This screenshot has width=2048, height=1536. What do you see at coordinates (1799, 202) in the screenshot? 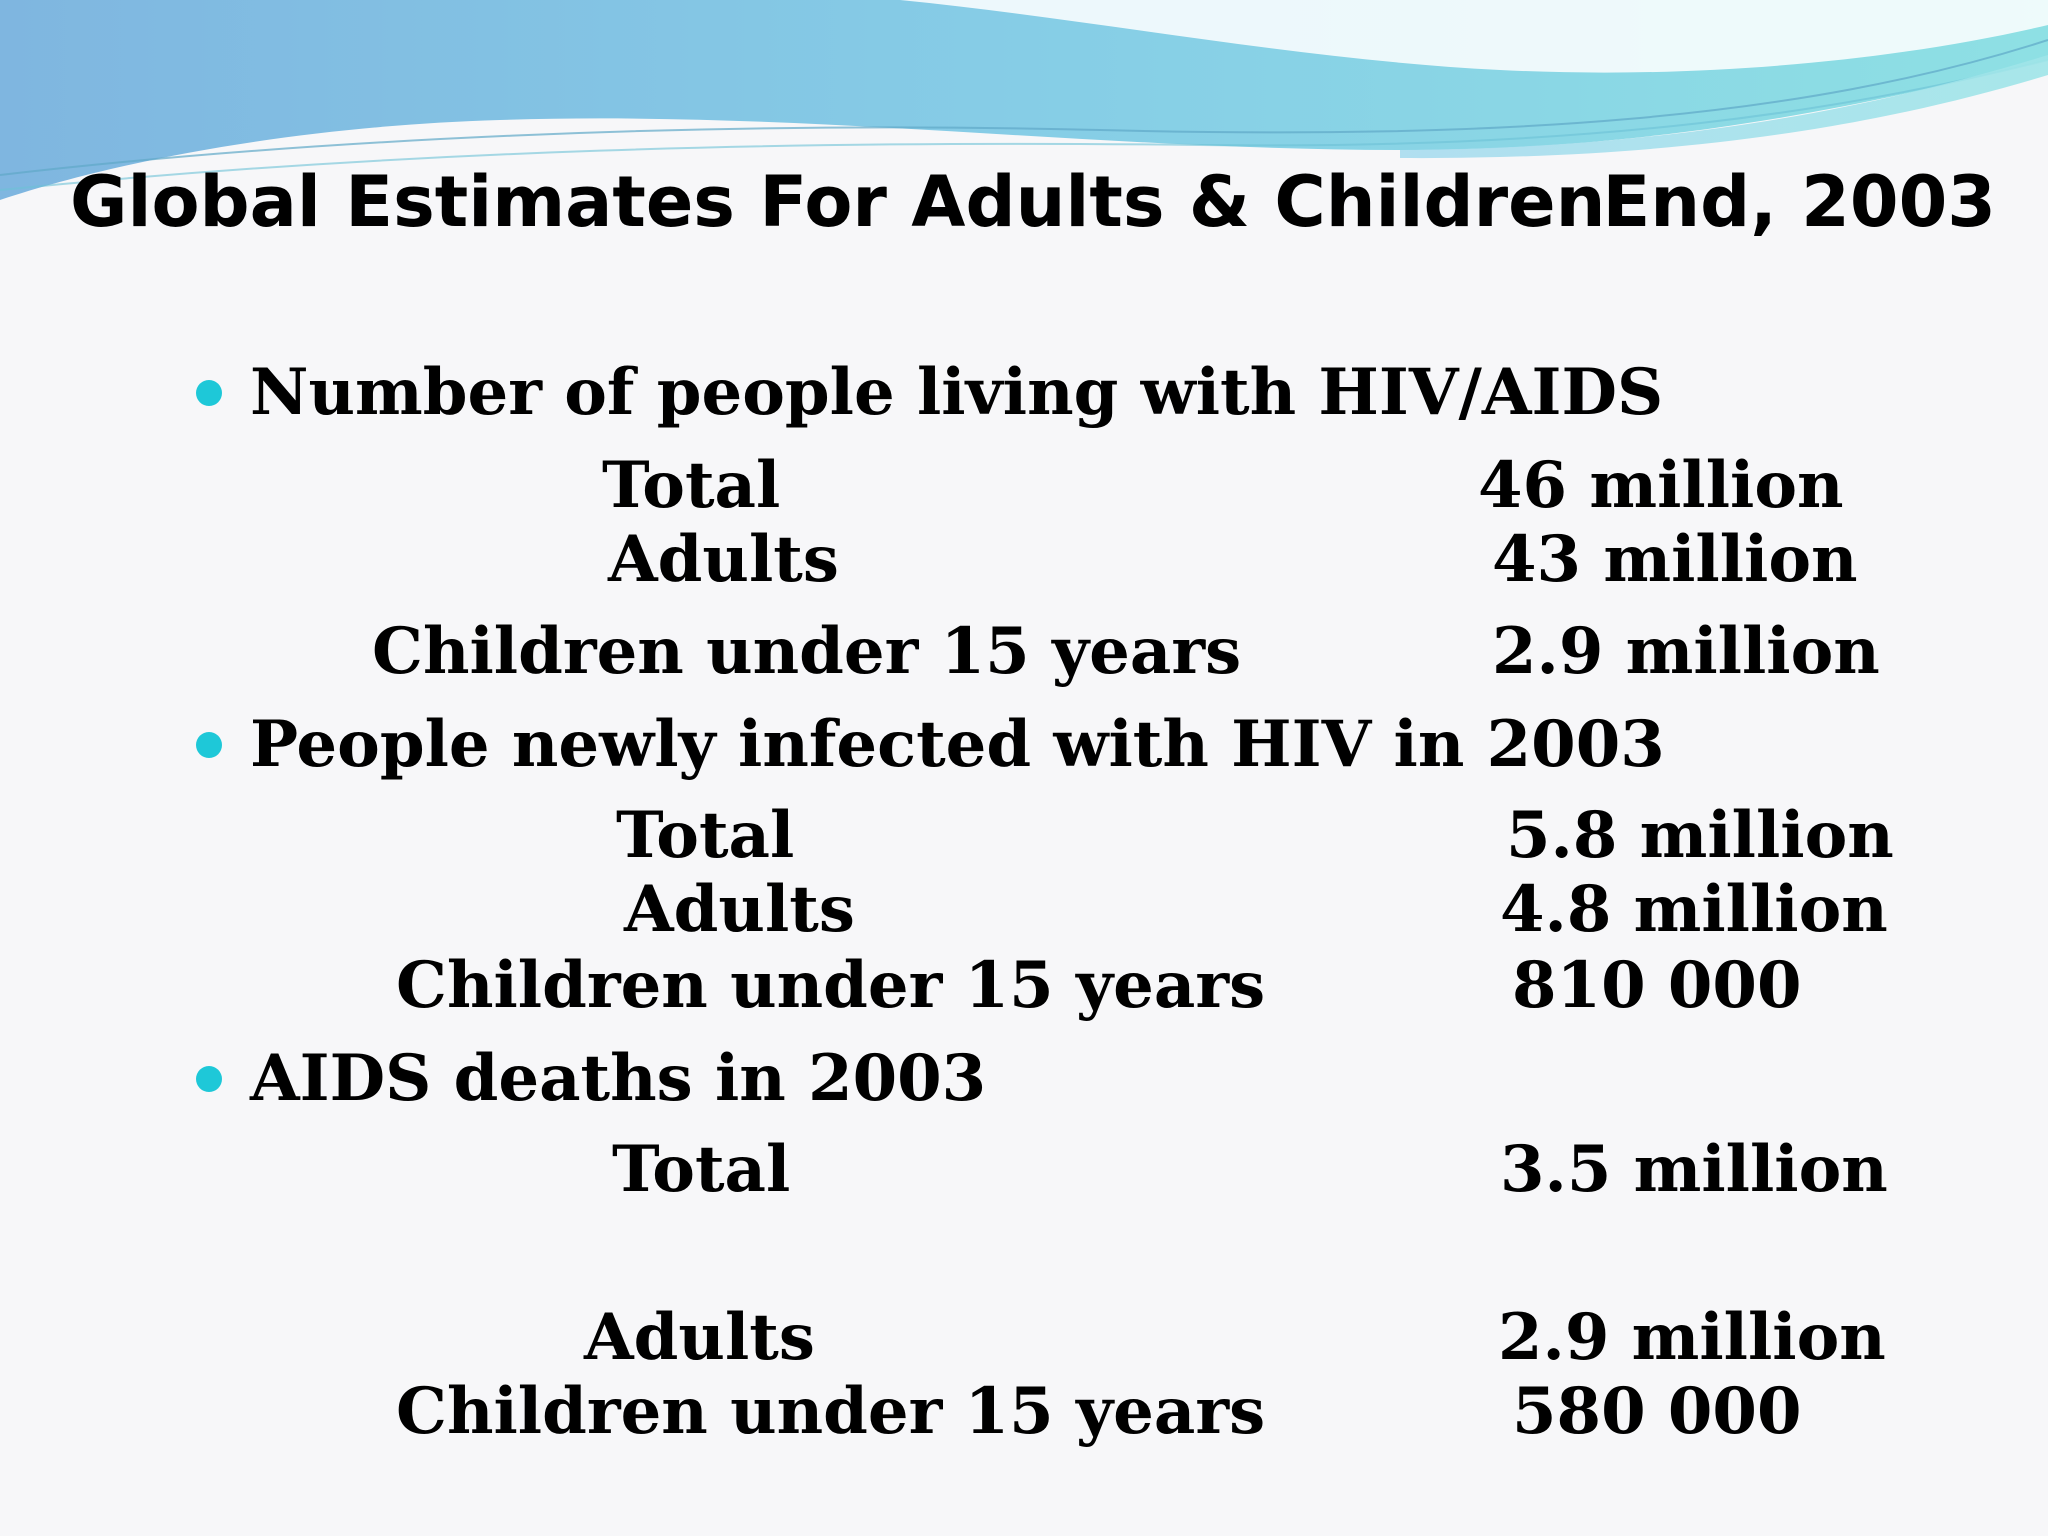
I see `slide-title-date: End, 2003` at bounding box center [1799, 202].